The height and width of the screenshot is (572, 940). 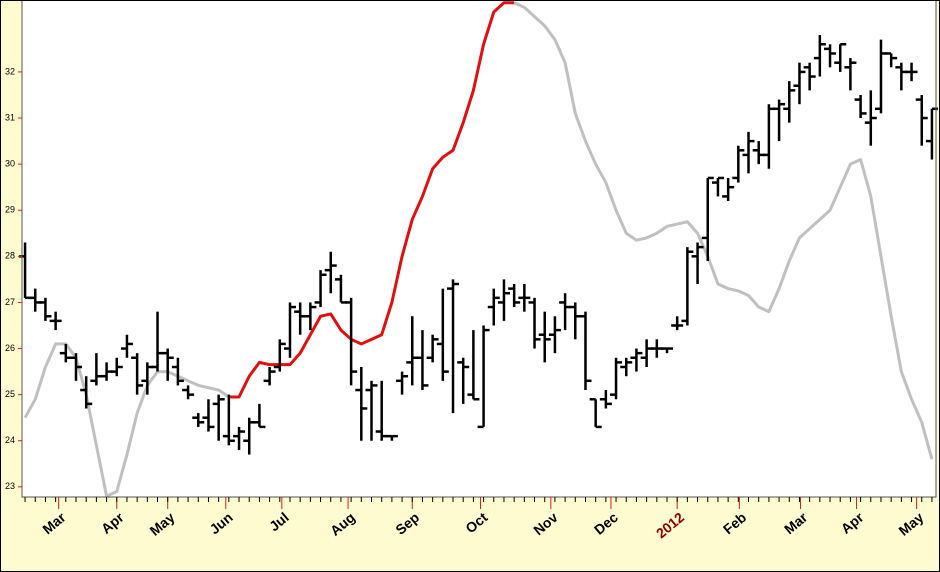 What do you see at coordinates (10, 117) in the screenshot?
I see `y-tick-label: 31` at bounding box center [10, 117].